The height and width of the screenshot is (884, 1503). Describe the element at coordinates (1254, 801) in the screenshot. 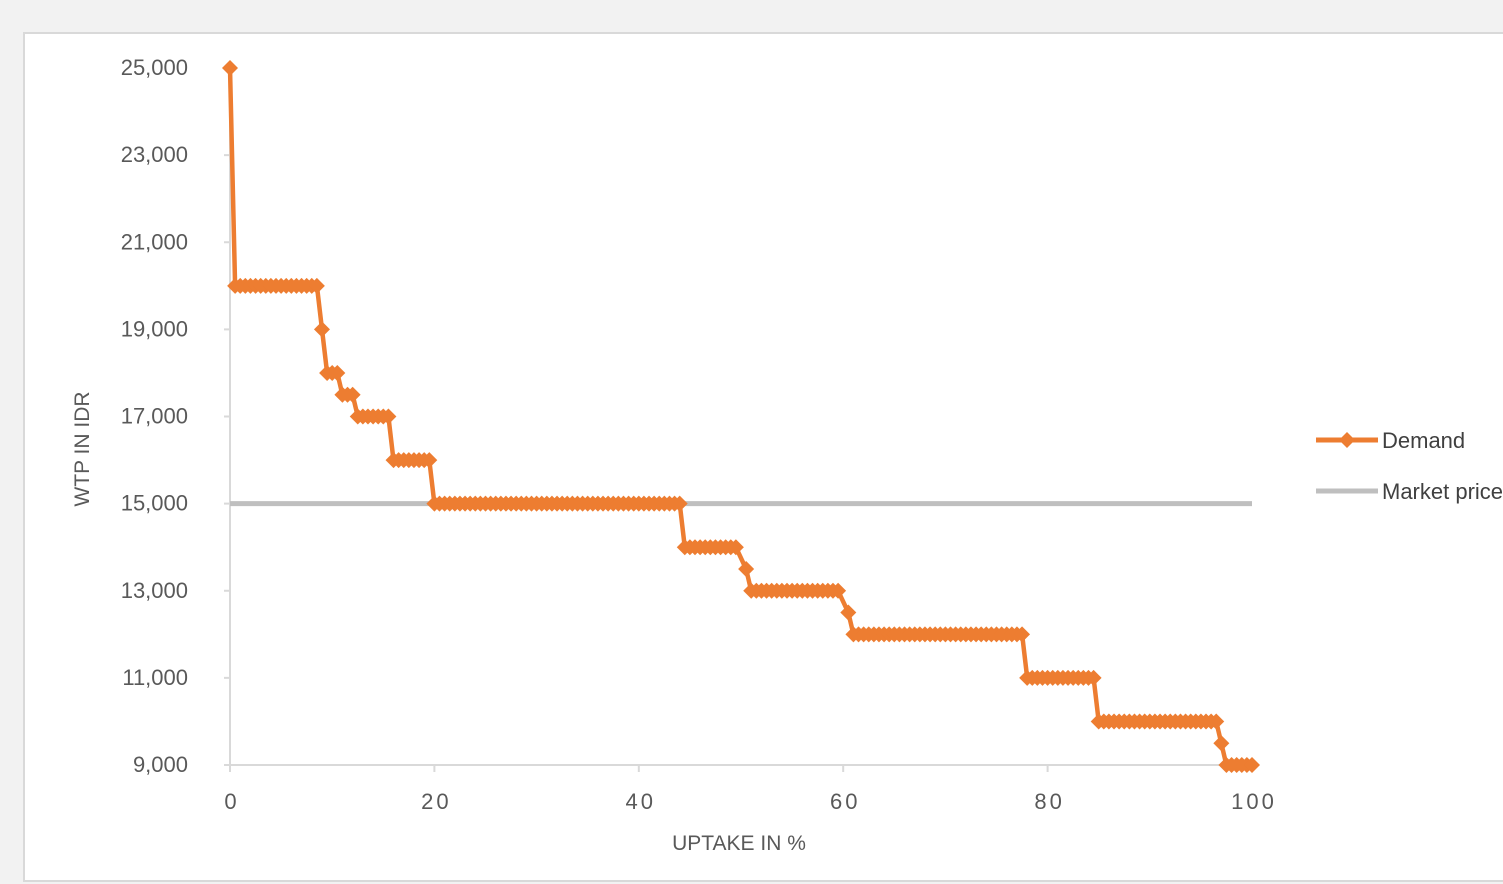

I see `x-tick-label: 100` at that location.